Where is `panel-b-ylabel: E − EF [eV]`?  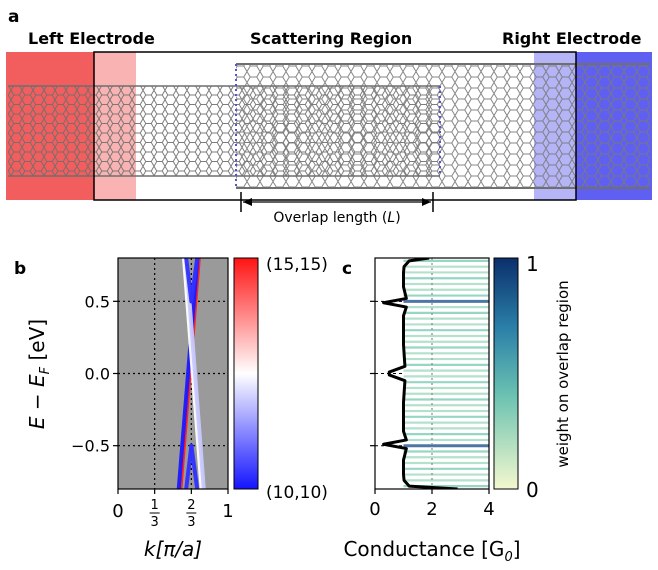
panel-b-ylabel: E − EF [eV] is located at coordinates (39, 374).